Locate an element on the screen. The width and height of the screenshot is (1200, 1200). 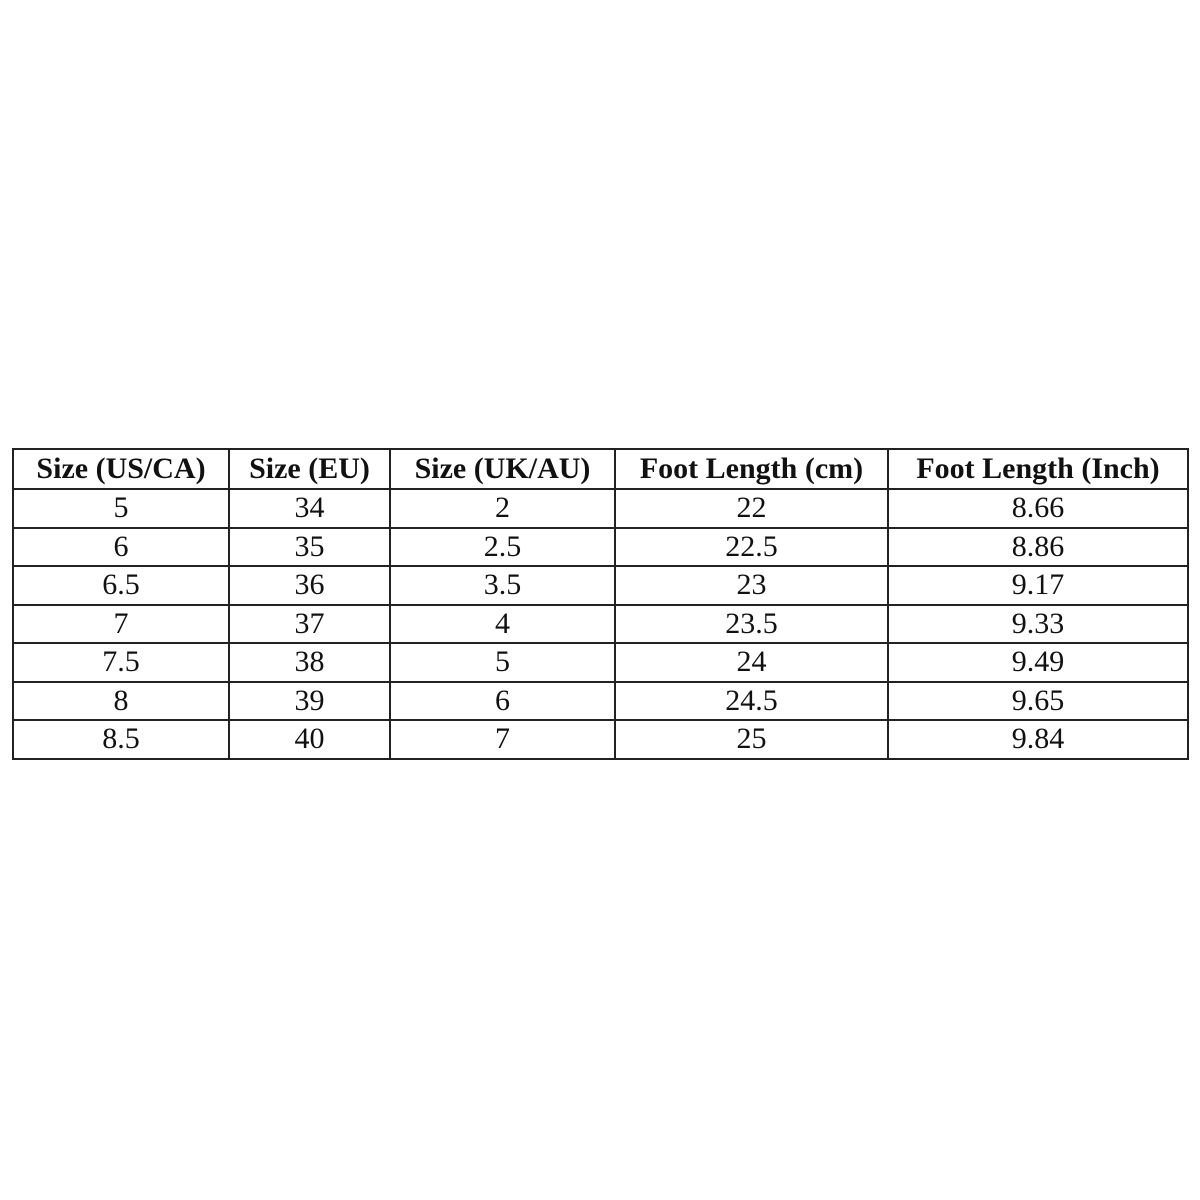
table-row: 8.5 40 7 25 9.84 is located at coordinates (600, 739).